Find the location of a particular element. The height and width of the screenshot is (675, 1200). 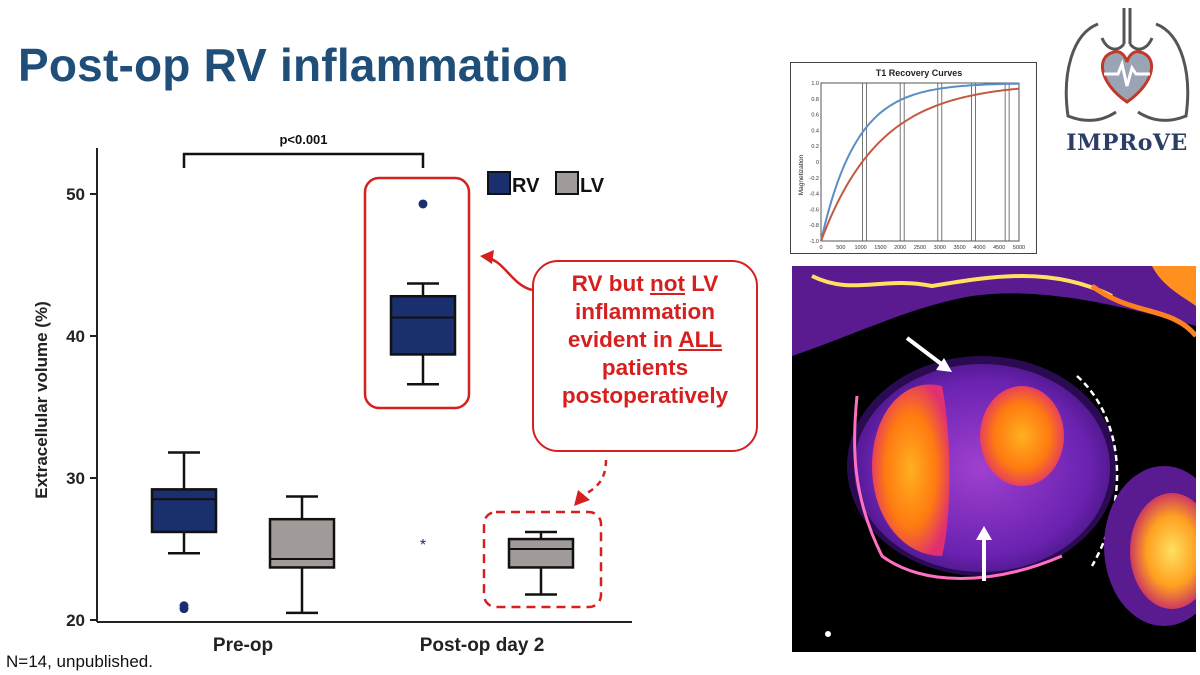

t1-xtick: 4000 is located at coordinates (979, 248).